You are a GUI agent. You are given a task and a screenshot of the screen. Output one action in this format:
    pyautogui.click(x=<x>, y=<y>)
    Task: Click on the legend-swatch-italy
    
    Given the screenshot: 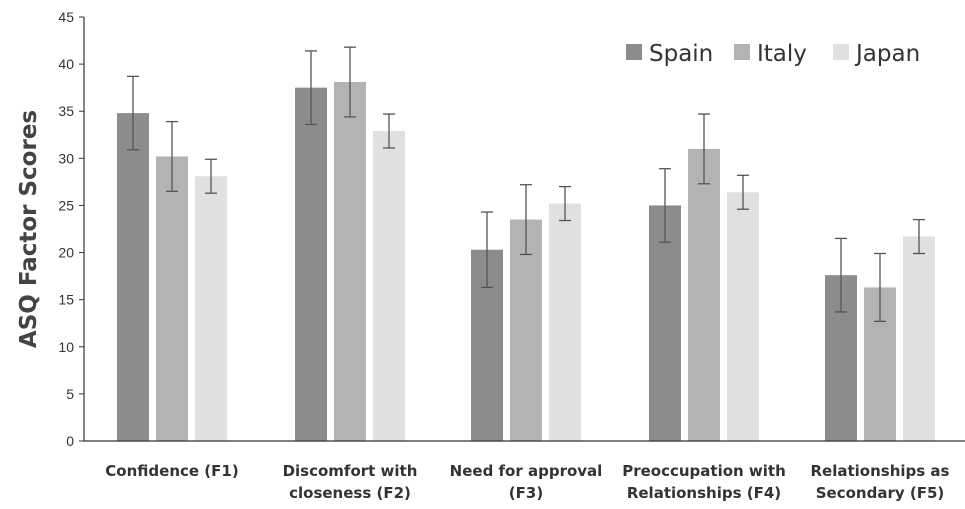 What is the action you would take?
    pyautogui.click(x=742, y=52)
    